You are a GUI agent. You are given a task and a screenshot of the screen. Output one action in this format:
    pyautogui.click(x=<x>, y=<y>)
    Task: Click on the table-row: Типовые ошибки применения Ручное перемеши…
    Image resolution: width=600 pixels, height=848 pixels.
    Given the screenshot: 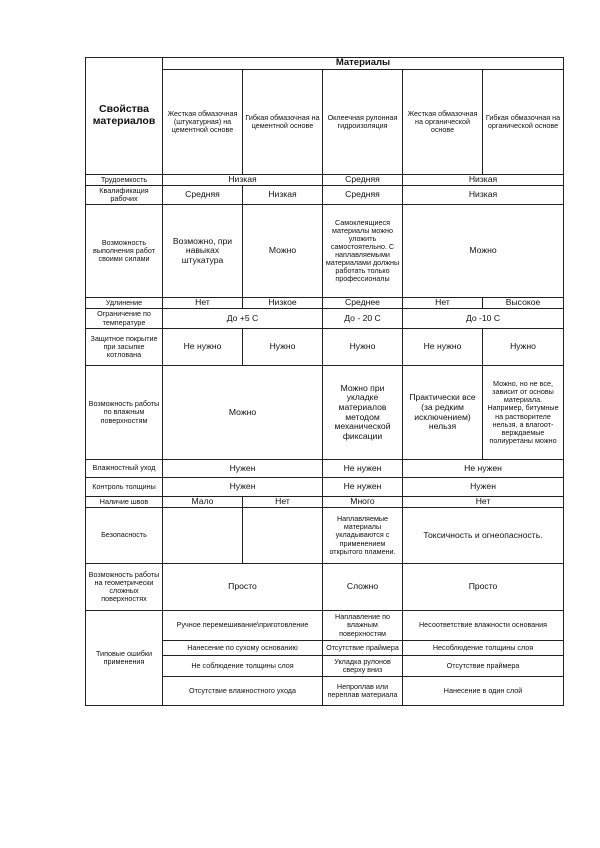 What is the action you would take?
    pyautogui.click(x=325, y=658)
    